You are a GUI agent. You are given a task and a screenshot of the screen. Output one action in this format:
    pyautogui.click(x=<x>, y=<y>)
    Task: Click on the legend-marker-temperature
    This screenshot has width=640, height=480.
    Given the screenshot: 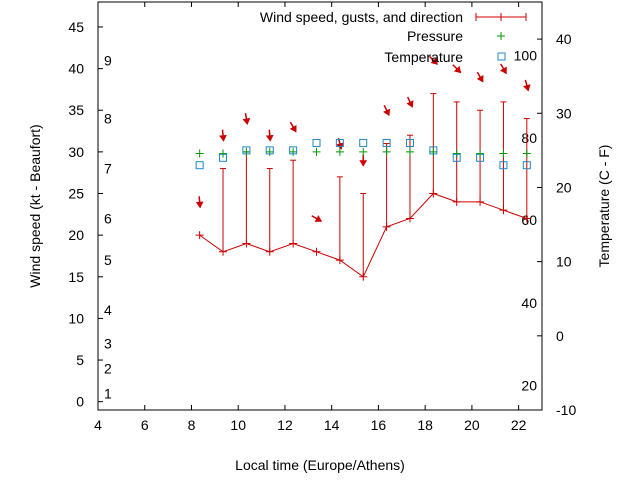 What is the action you would take?
    pyautogui.click(x=501, y=56)
    